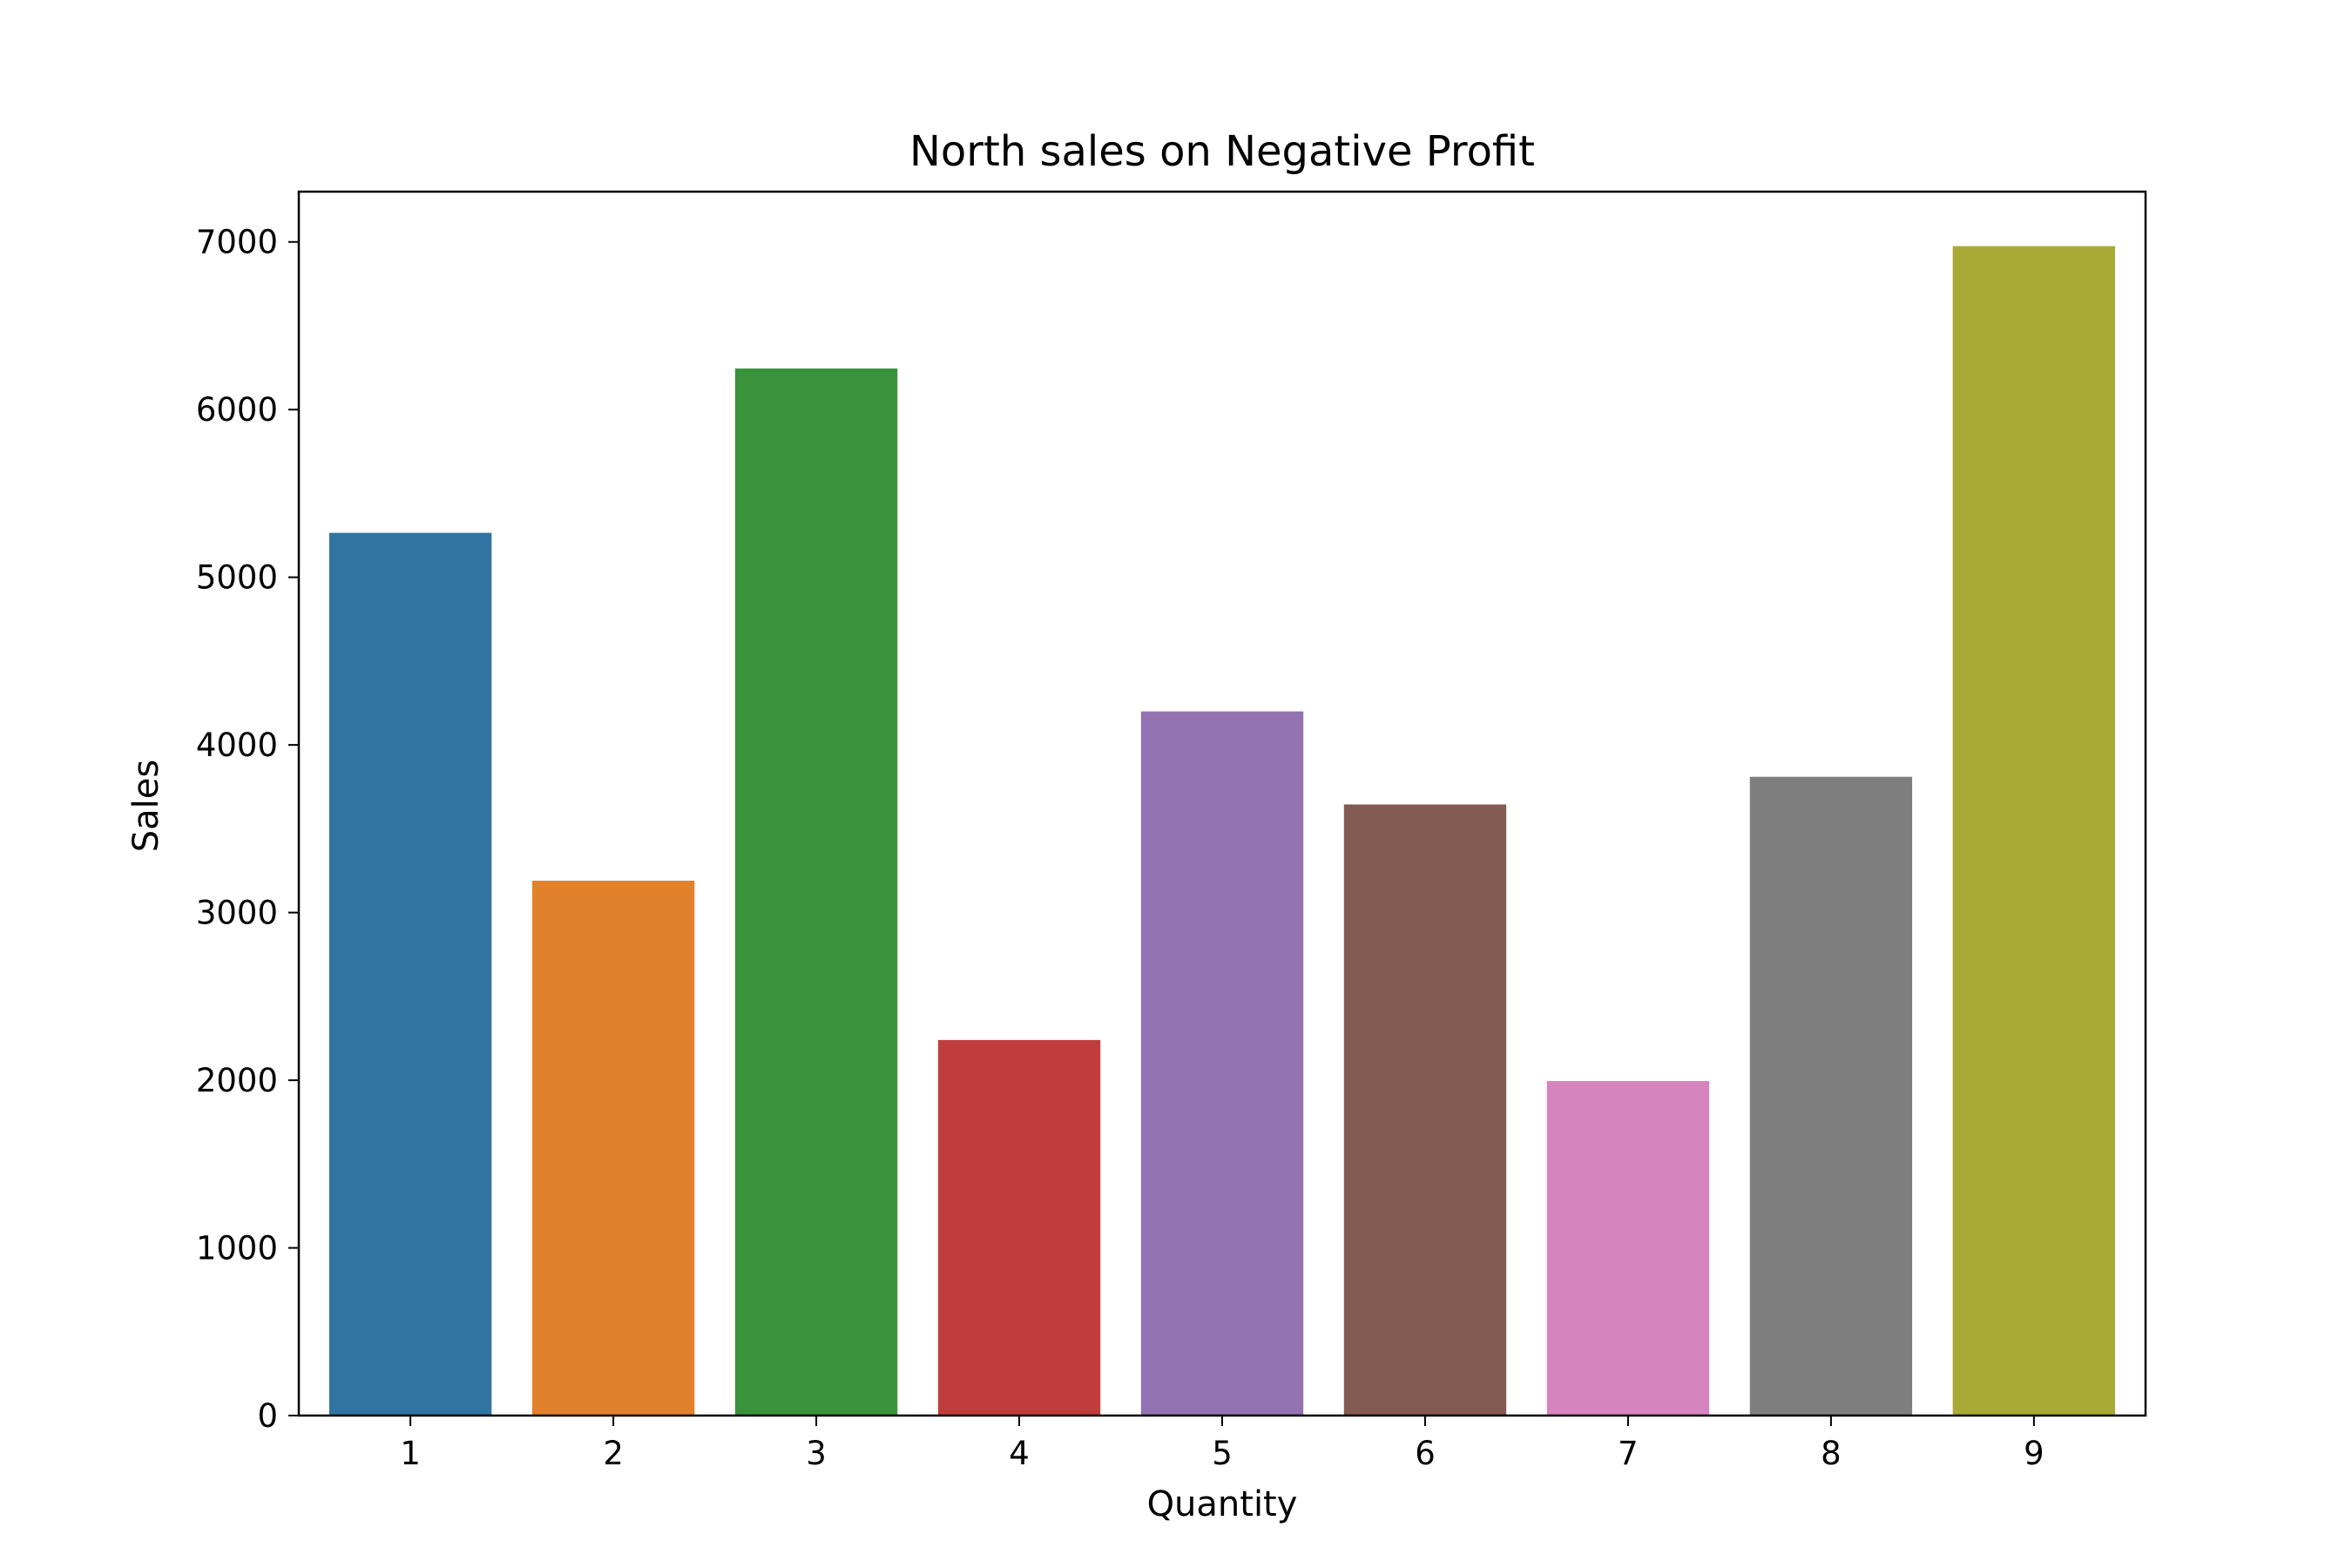 The width and height of the screenshot is (2352, 1568). What do you see at coordinates (237, 410) in the screenshot?
I see `y-tick-label: 6000` at bounding box center [237, 410].